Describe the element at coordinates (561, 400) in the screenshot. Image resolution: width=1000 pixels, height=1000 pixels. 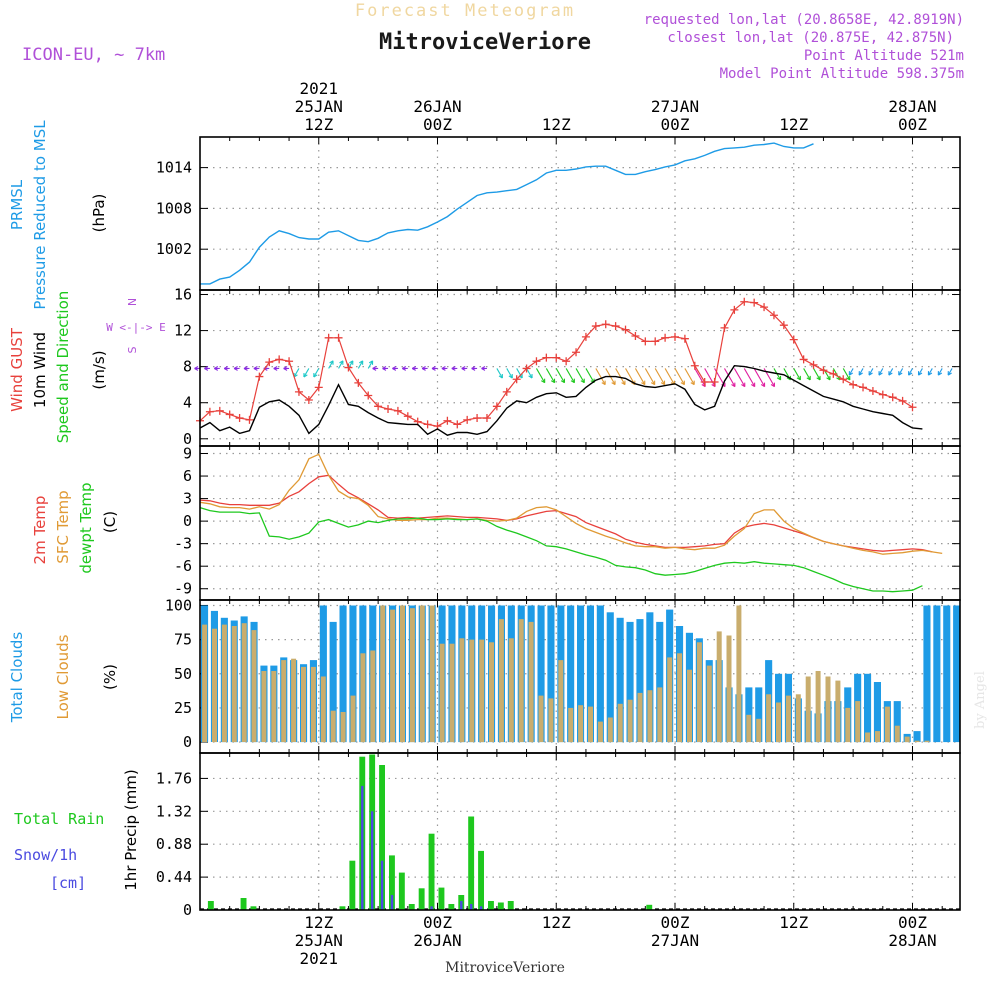
I see `wind-10m-line` at that location.